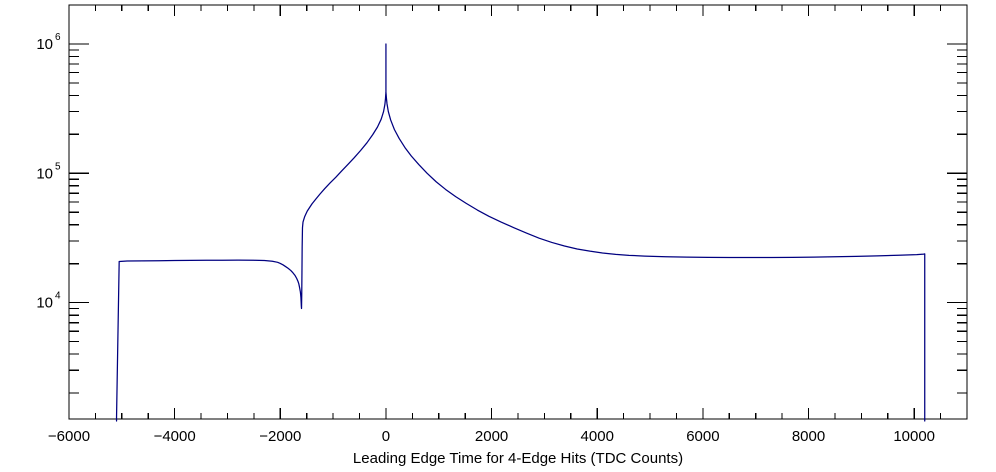  What do you see at coordinates (69, 436) in the screenshot?
I see `x-tick-label: −6000` at bounding box center [69, 436].